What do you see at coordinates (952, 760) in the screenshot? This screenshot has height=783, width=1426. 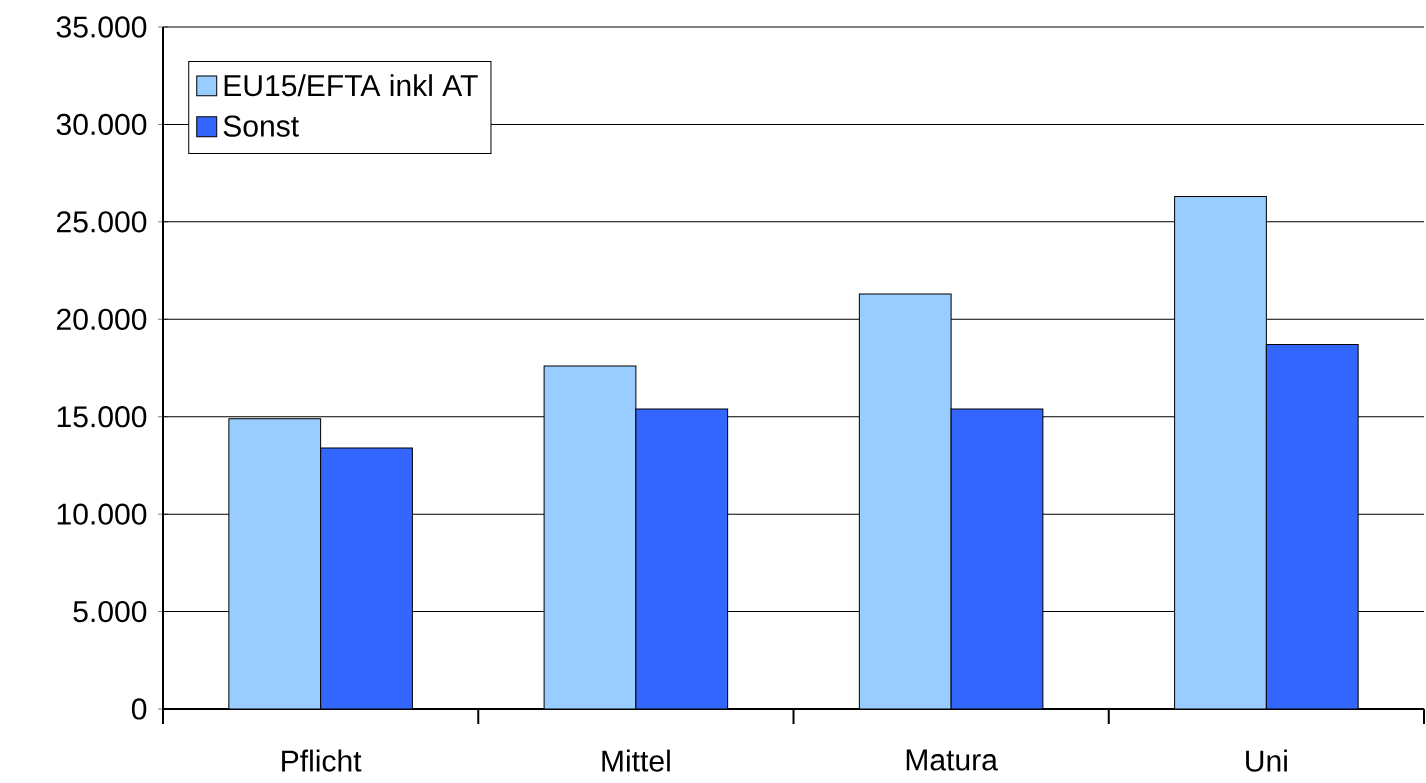 I see `x-tick-label: Matura` at bounding box center [952, 760].